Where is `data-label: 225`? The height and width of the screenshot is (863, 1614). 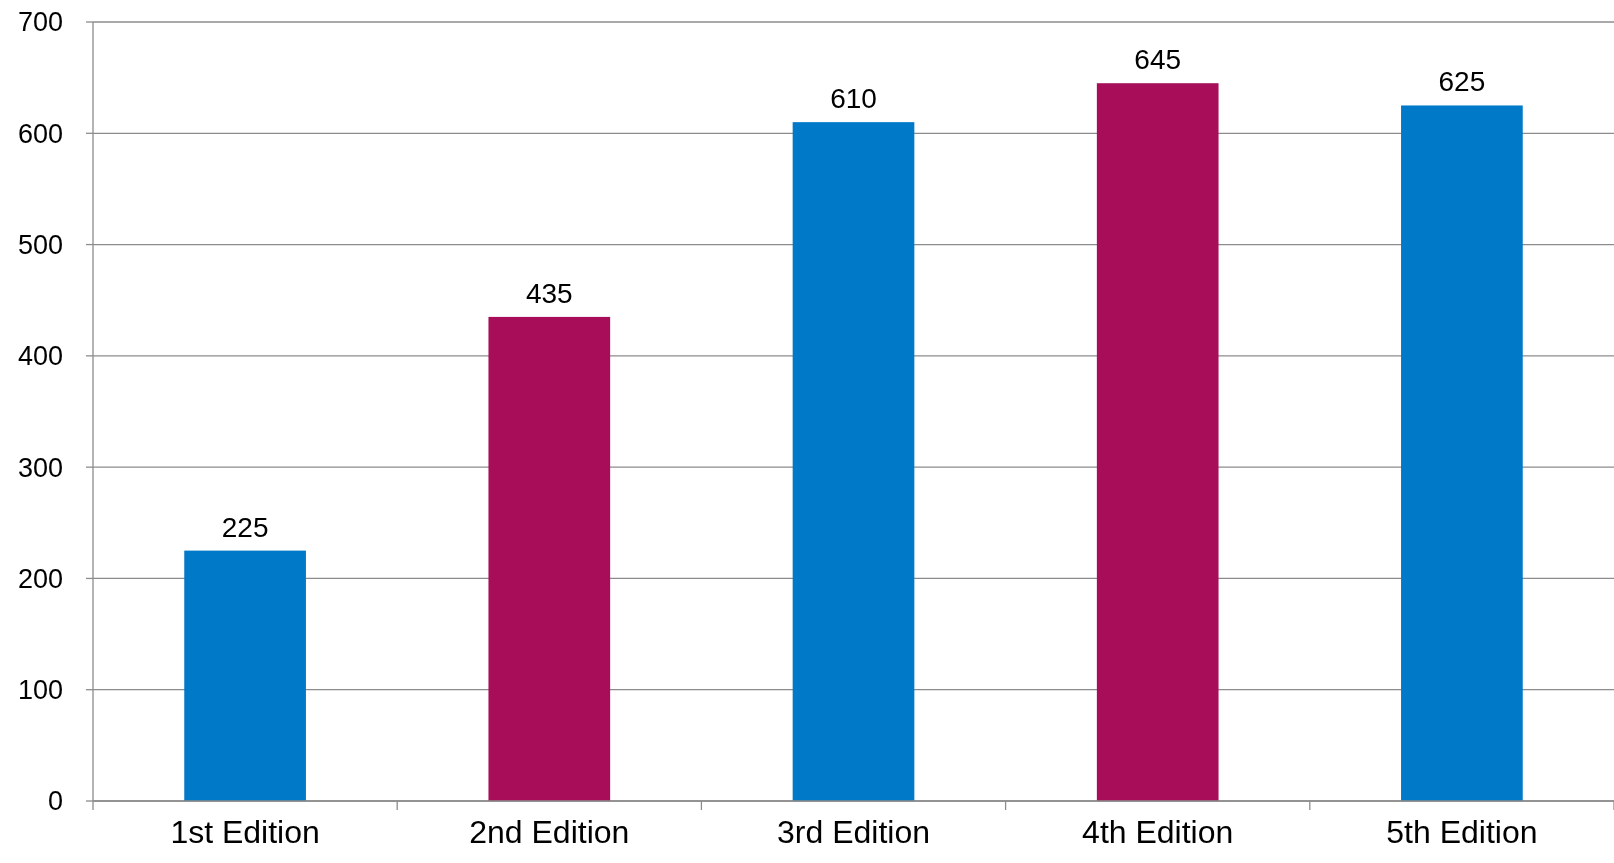
data-label: 225 is located at coordinates (245, 527).